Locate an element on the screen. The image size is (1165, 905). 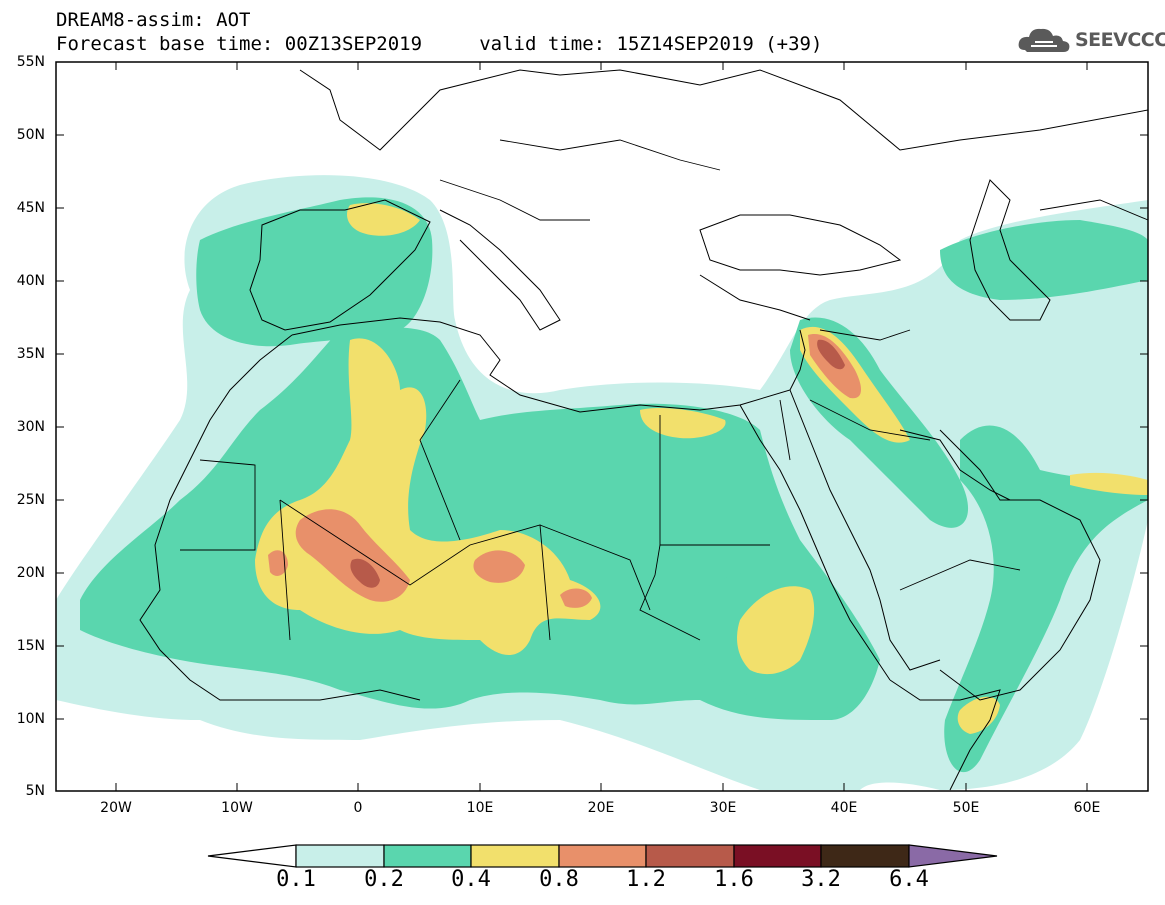
colorbar is located at coordinates (602, 856).